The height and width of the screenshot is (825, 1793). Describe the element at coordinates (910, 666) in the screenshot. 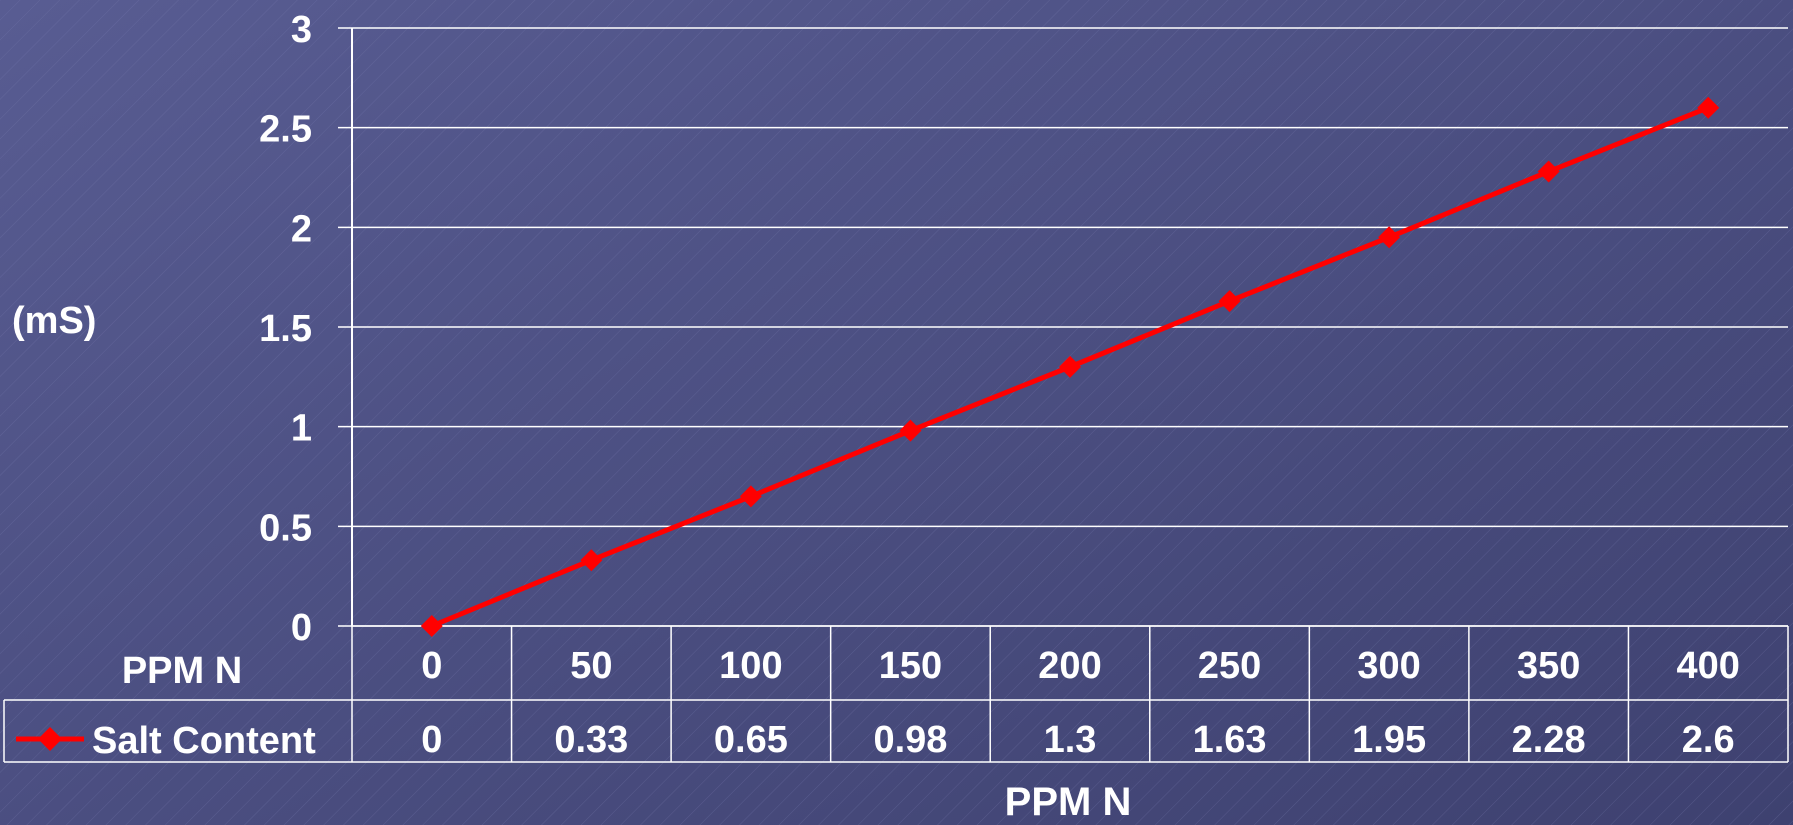

I see `x-tick-label: 150` at that location.